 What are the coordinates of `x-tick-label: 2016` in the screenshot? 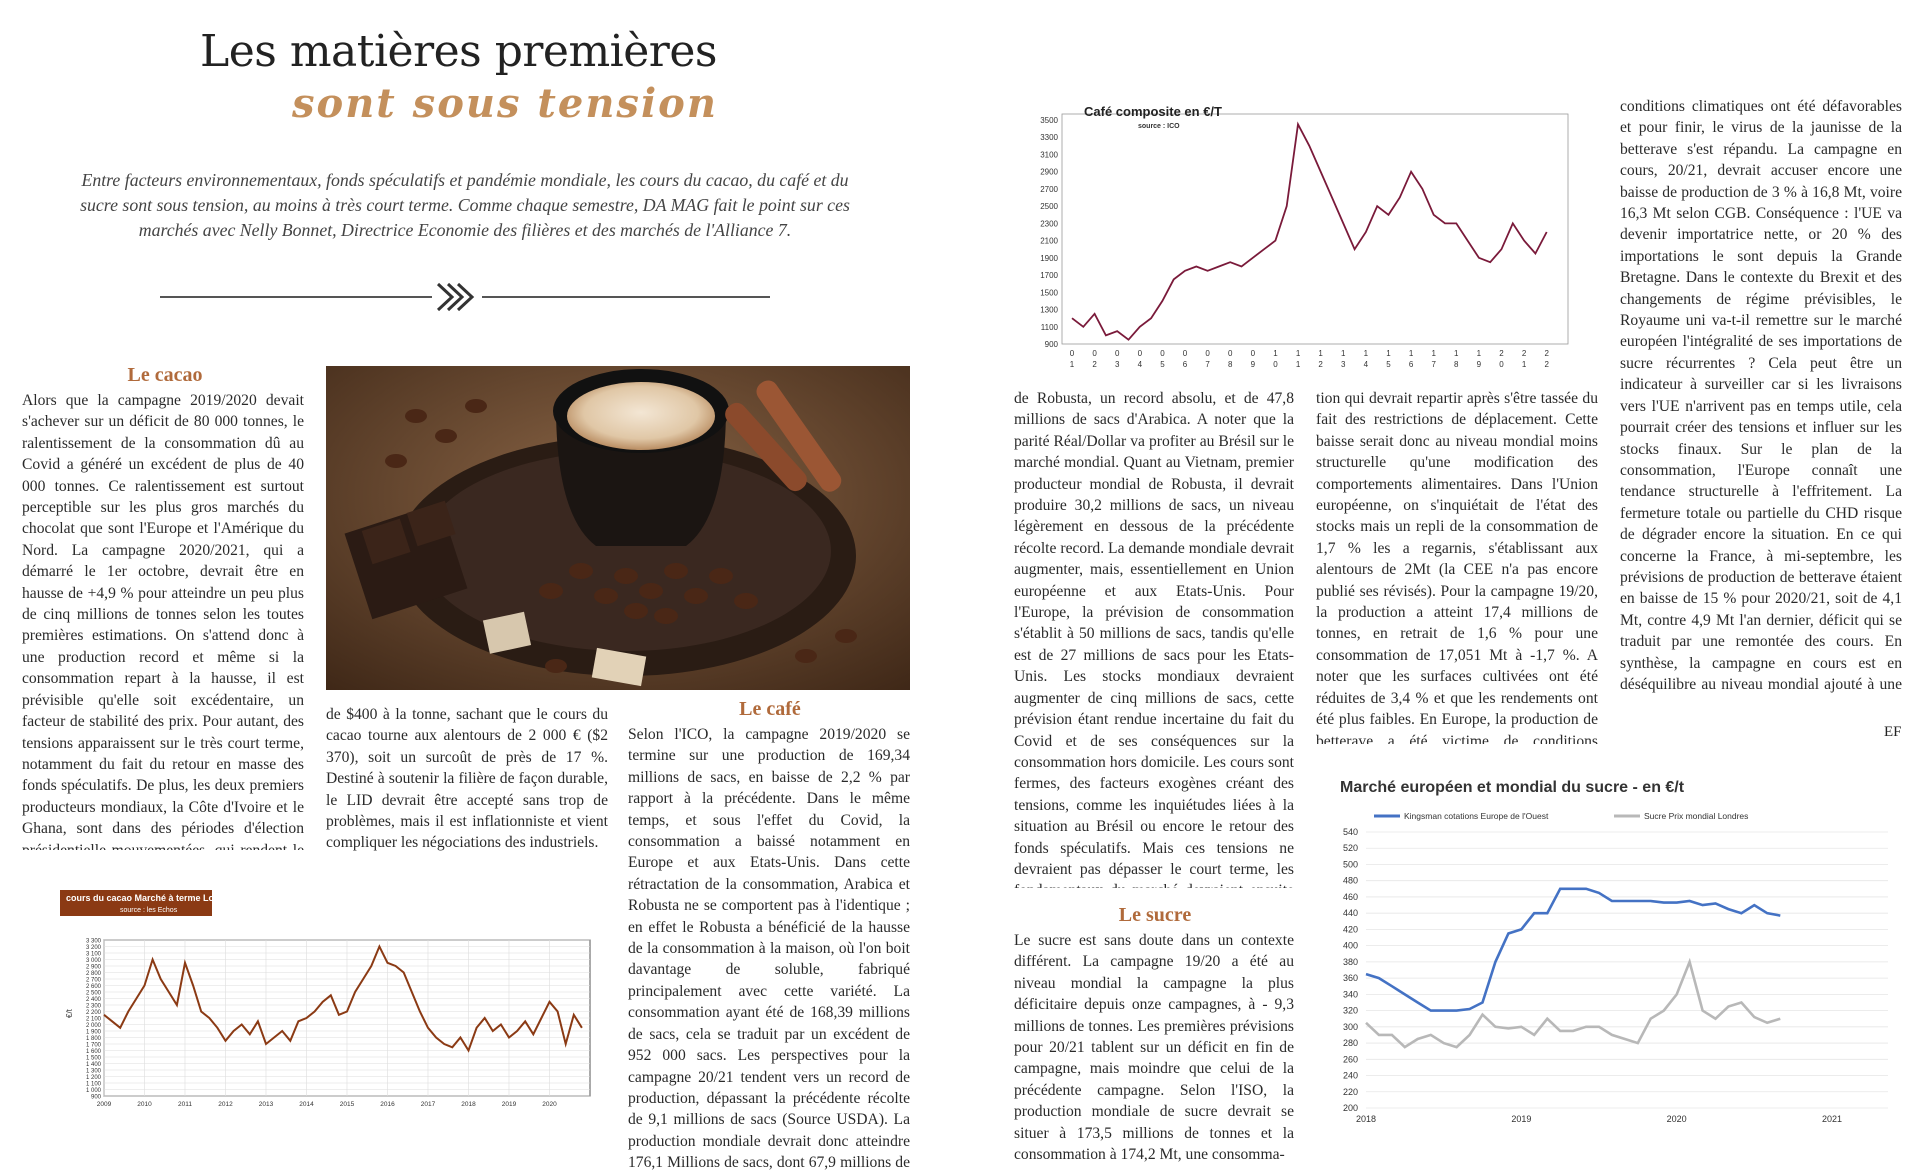 It's located at (387, 1104).